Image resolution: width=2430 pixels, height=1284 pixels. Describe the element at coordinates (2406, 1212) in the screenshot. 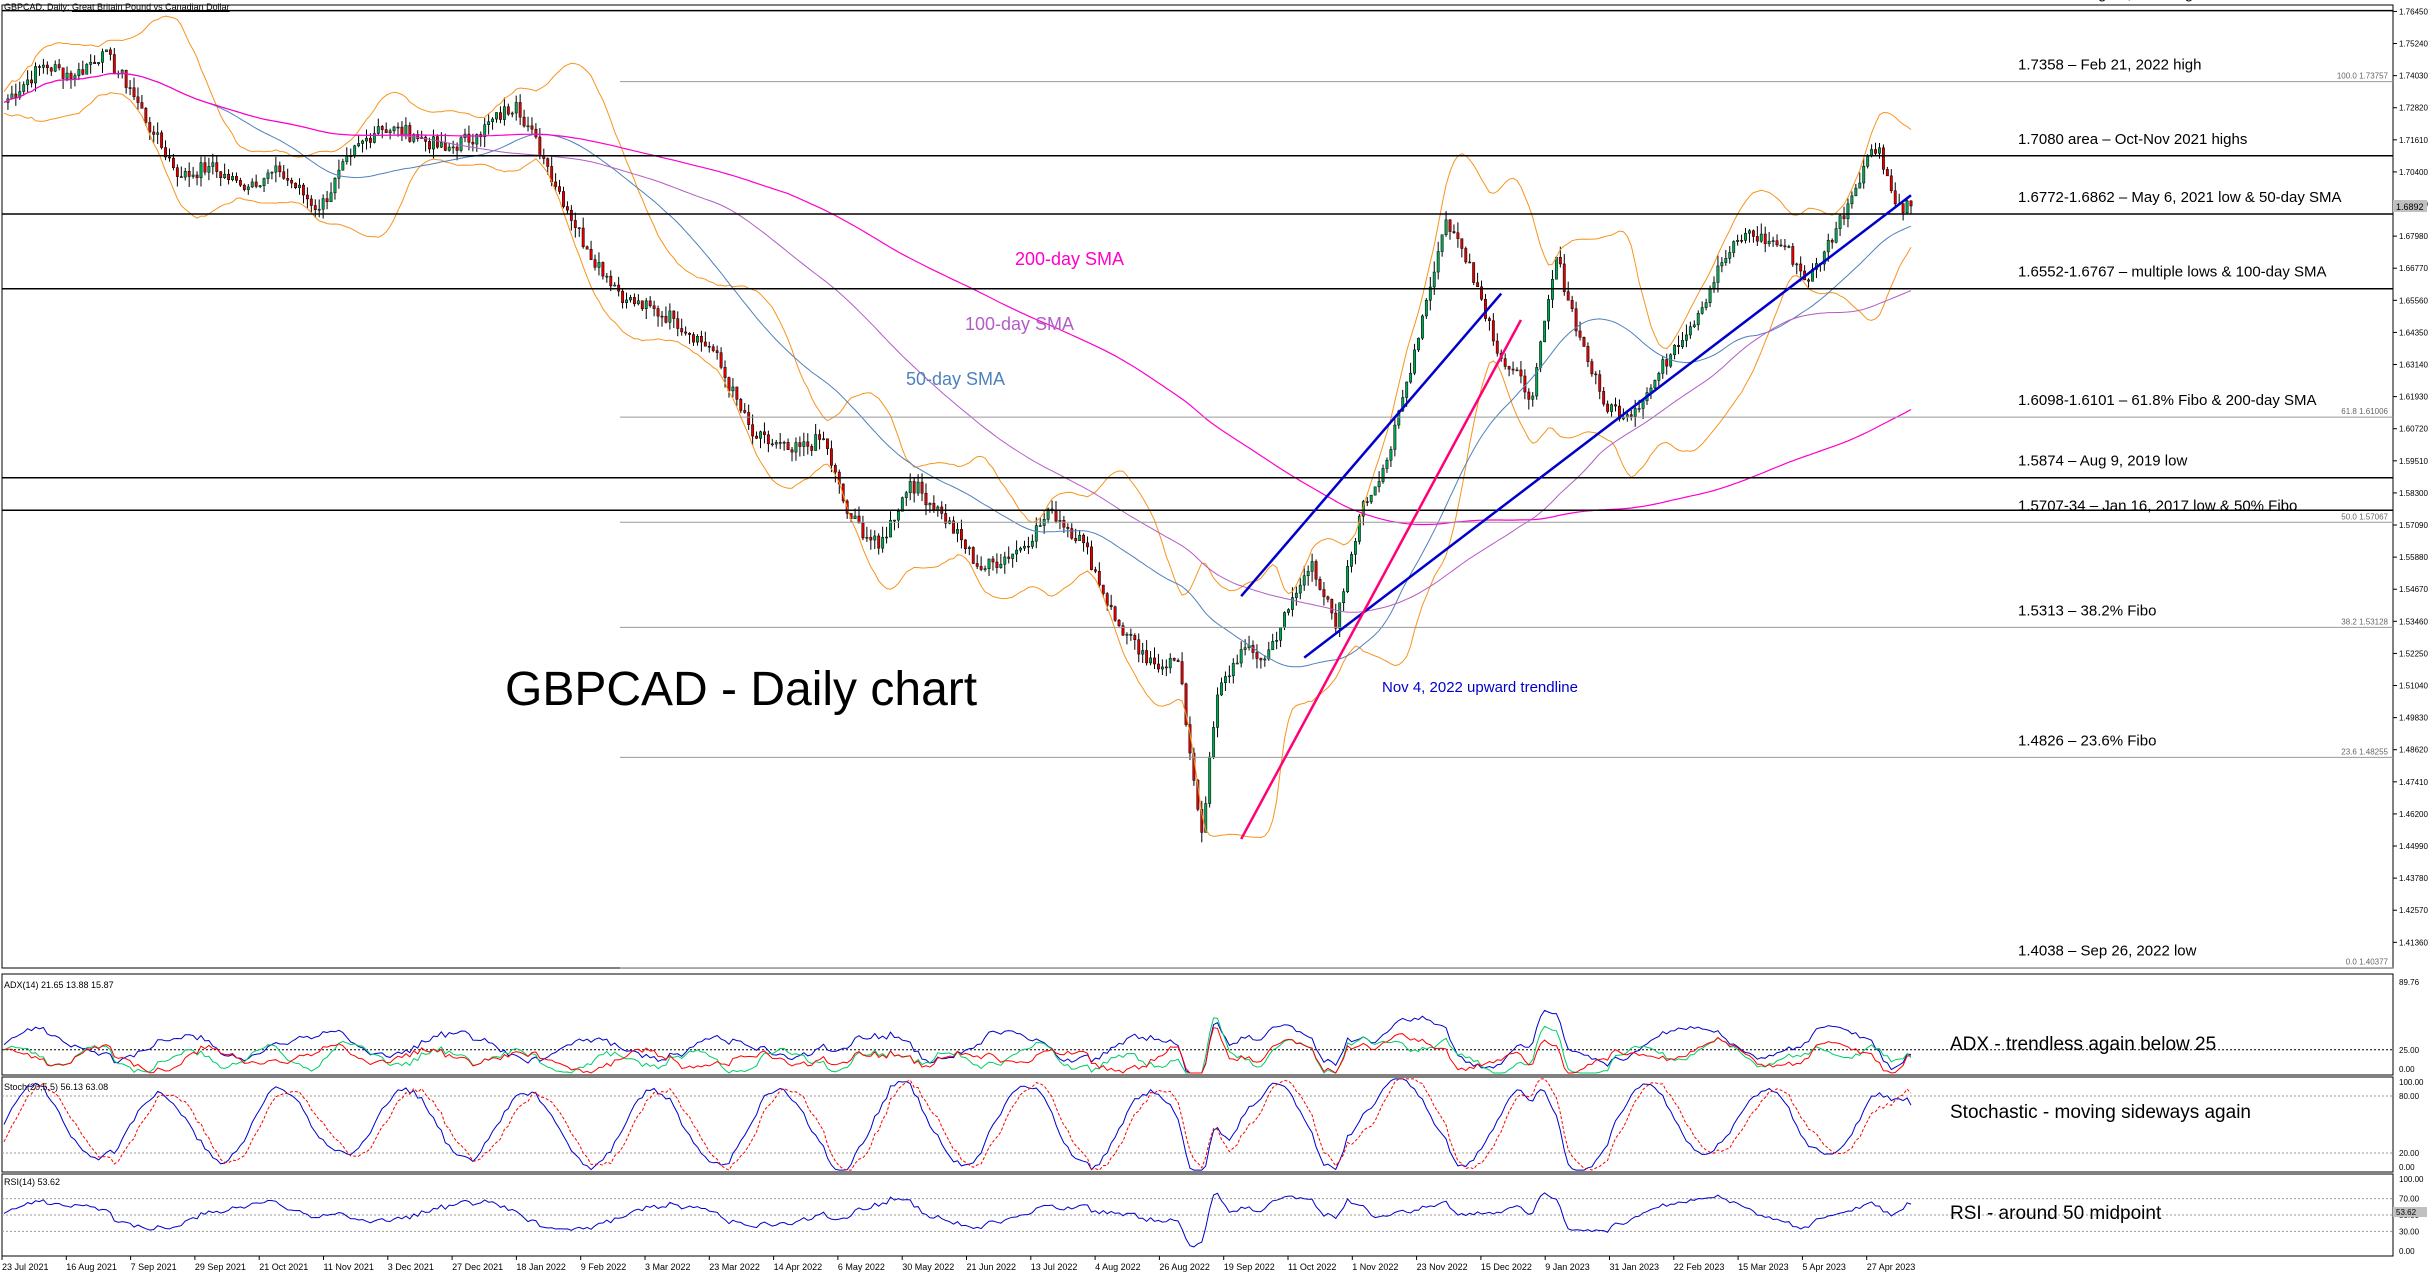

I see `rsi-current-label: 53.62` at that location.